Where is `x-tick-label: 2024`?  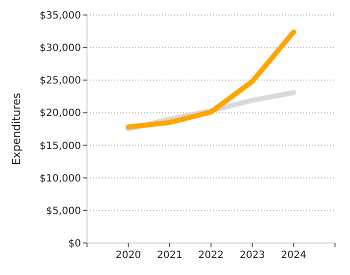 x-tick-label: 2024 is located at coordinates (293, 255).